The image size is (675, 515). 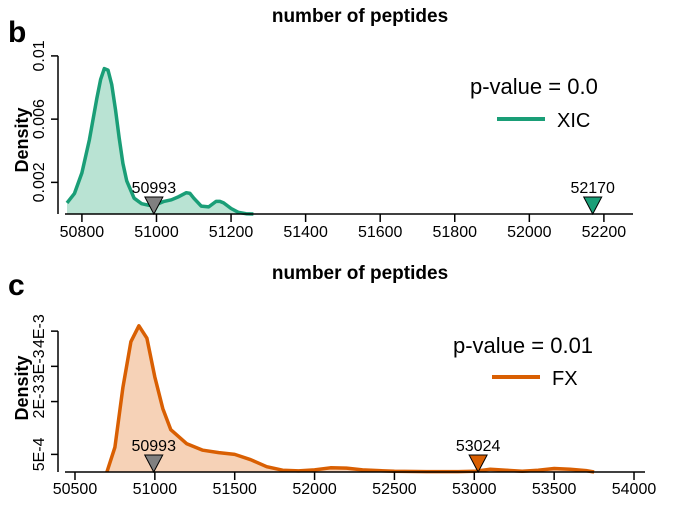 What do you see at coordinates (16, 285) in the screenshot?
I see `panel-label: c` at bounding box center [16, 285].